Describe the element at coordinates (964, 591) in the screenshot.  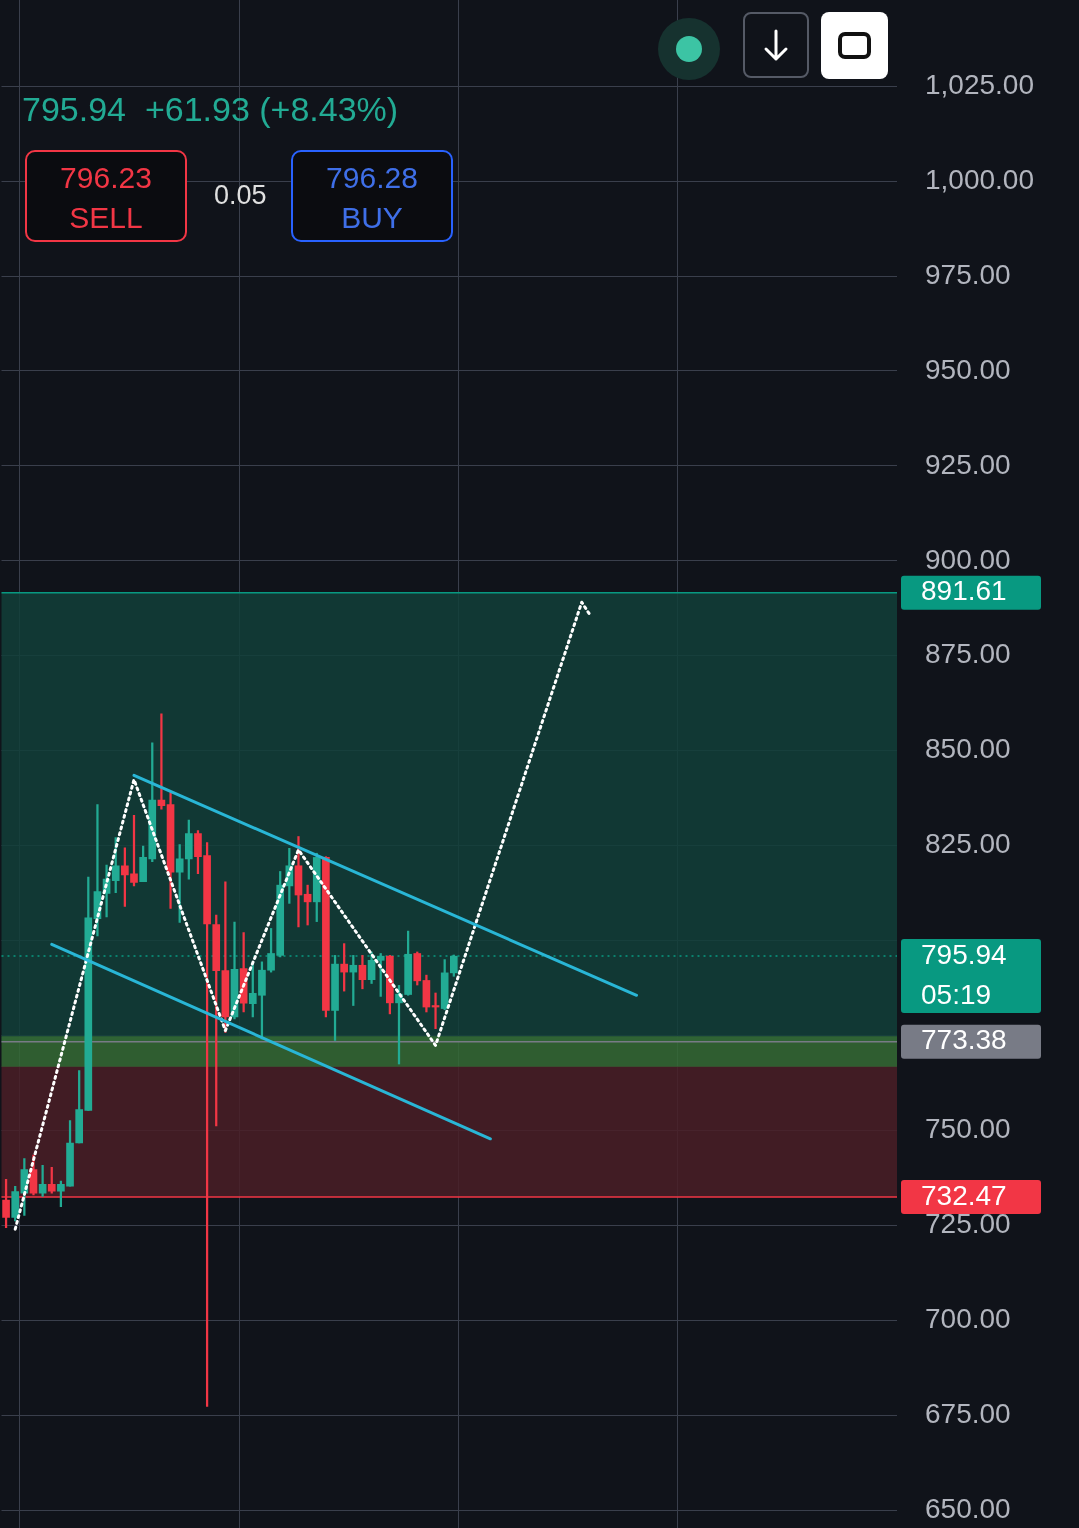
I see `ref-line-label: 891.61` at that location.